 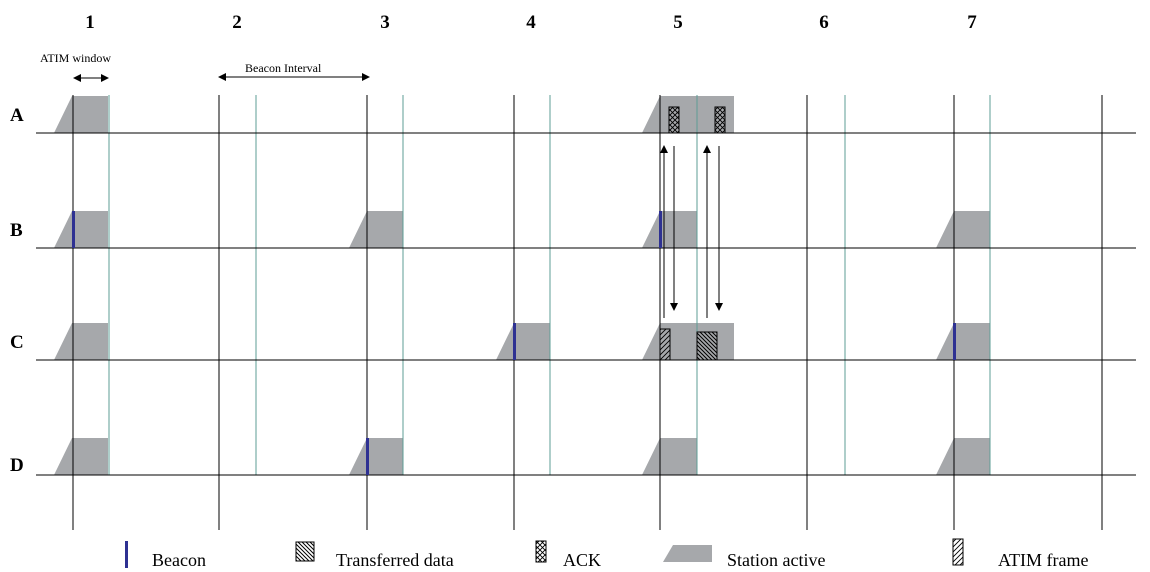 What do you see at coordinates (75, 58) in the screenshot?
I see `atim-window-label: ATIM window` at bounding box center [75, 58].